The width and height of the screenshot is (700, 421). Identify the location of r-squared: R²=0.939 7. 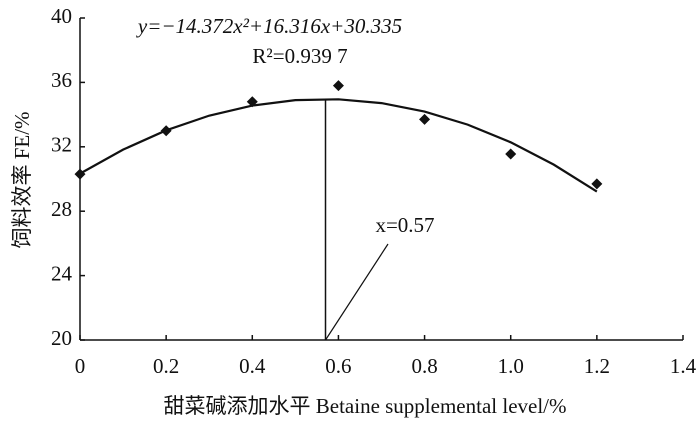
(299, 56).